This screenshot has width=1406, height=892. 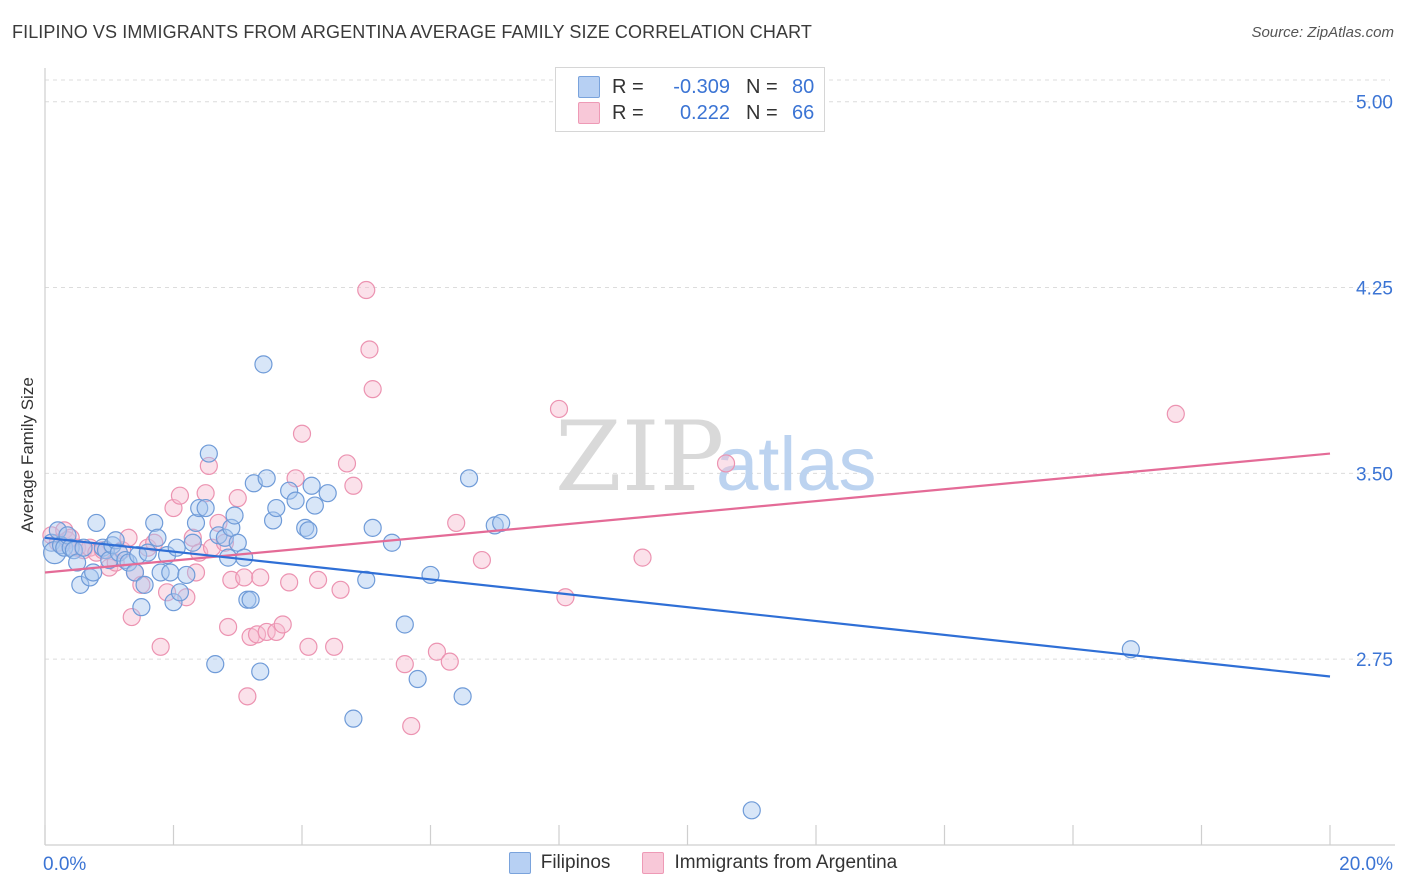 I want to click on y-tick-label: 2.75, so click(x=1374, y=660).